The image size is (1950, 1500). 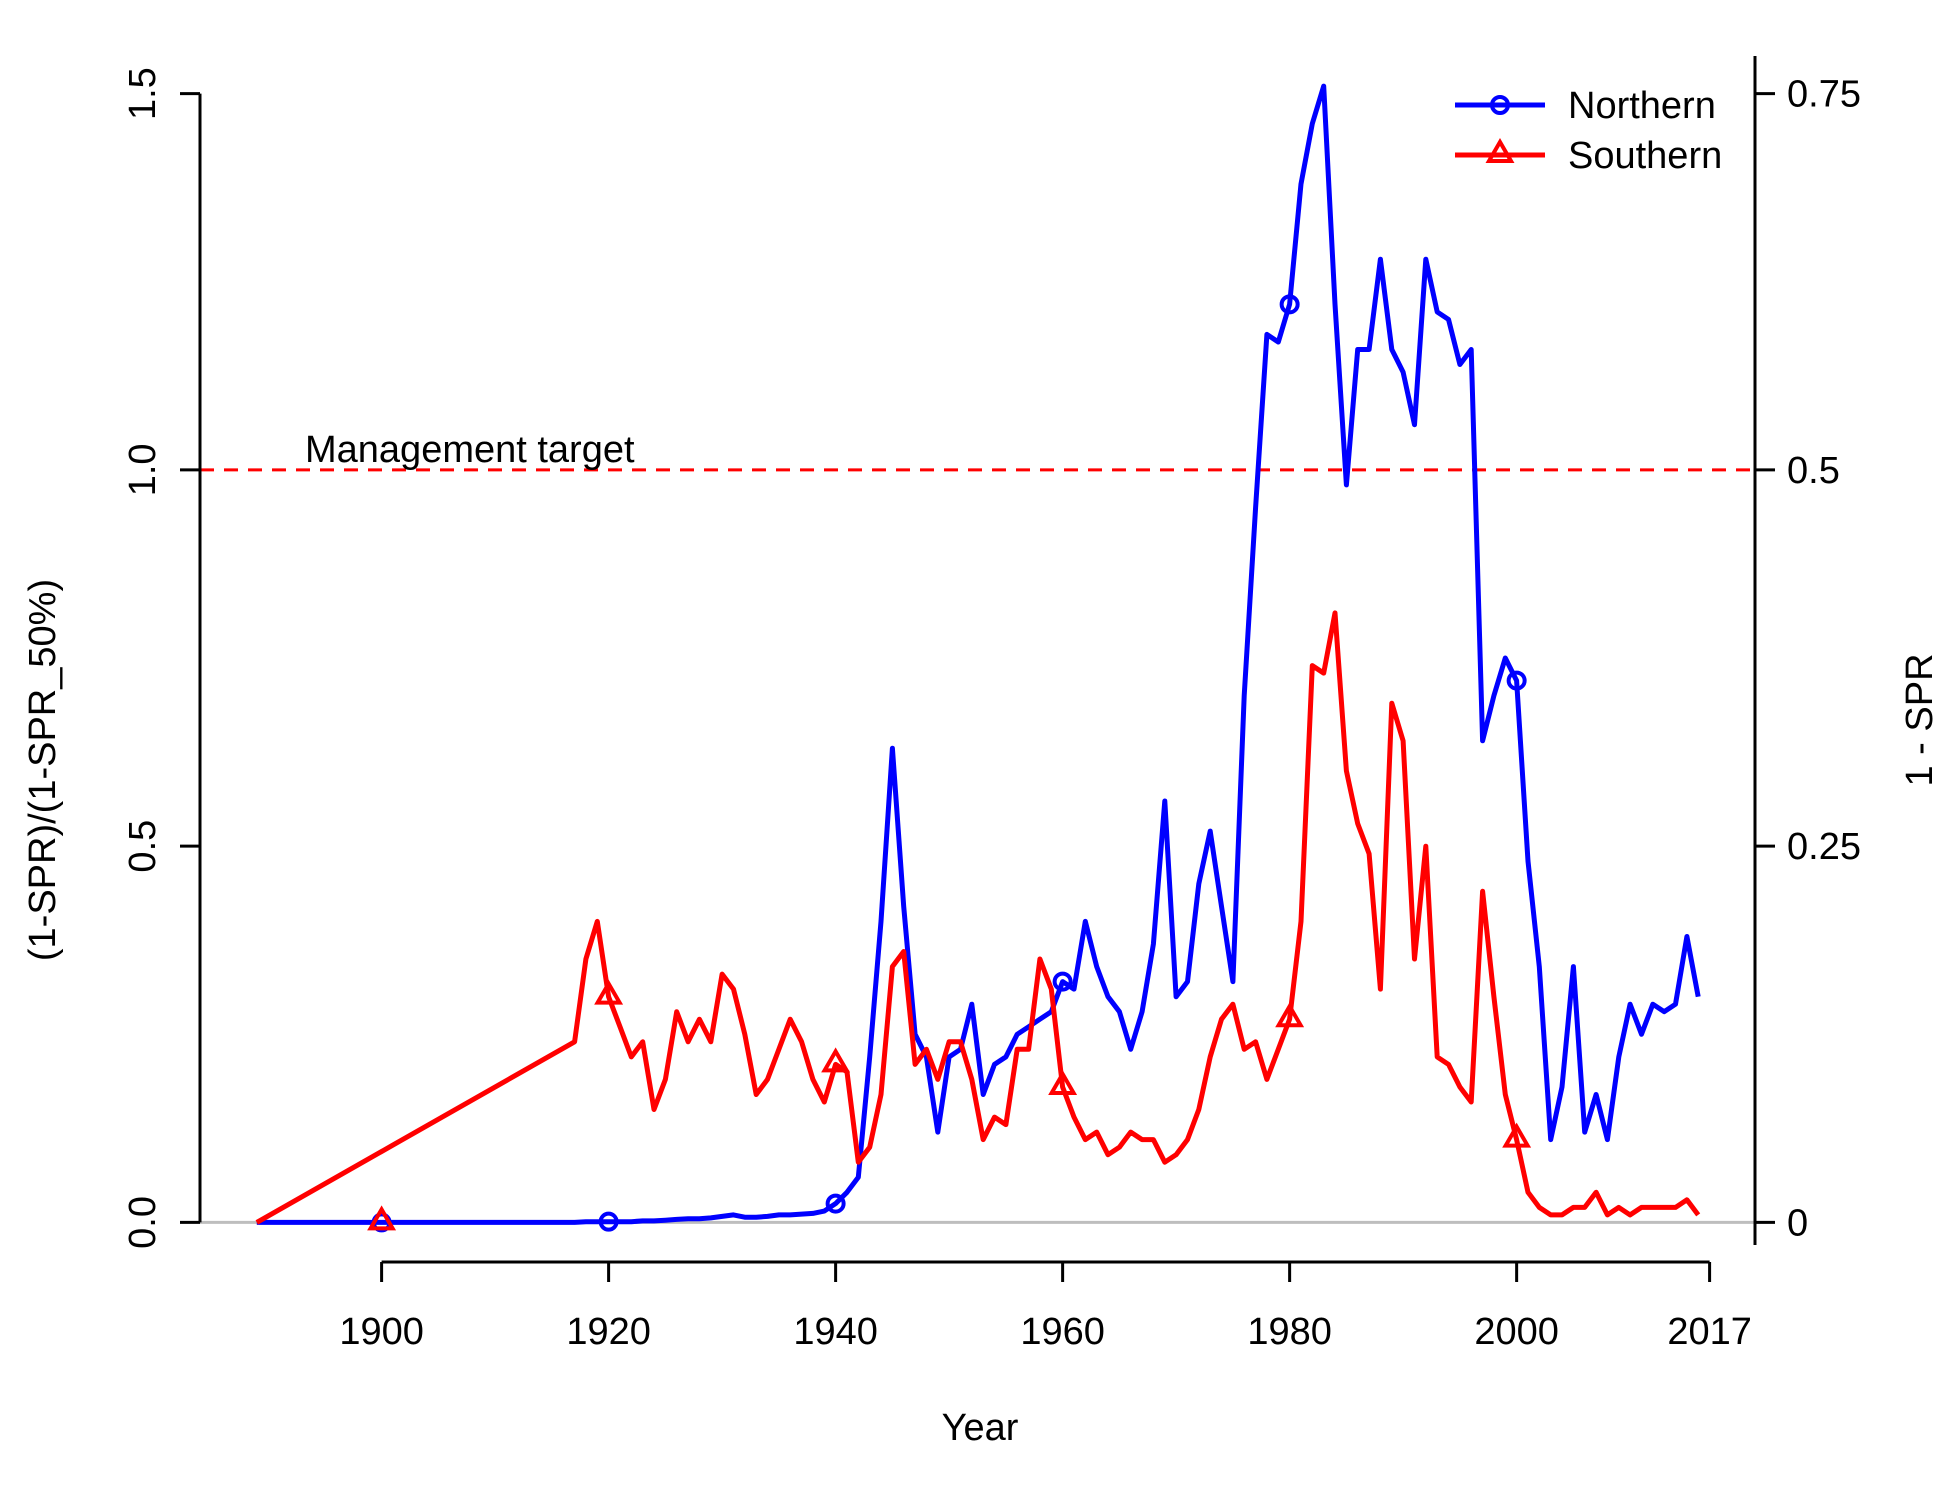 I want to click on x-tick-label: 1900, so click(x=381, y=1332).